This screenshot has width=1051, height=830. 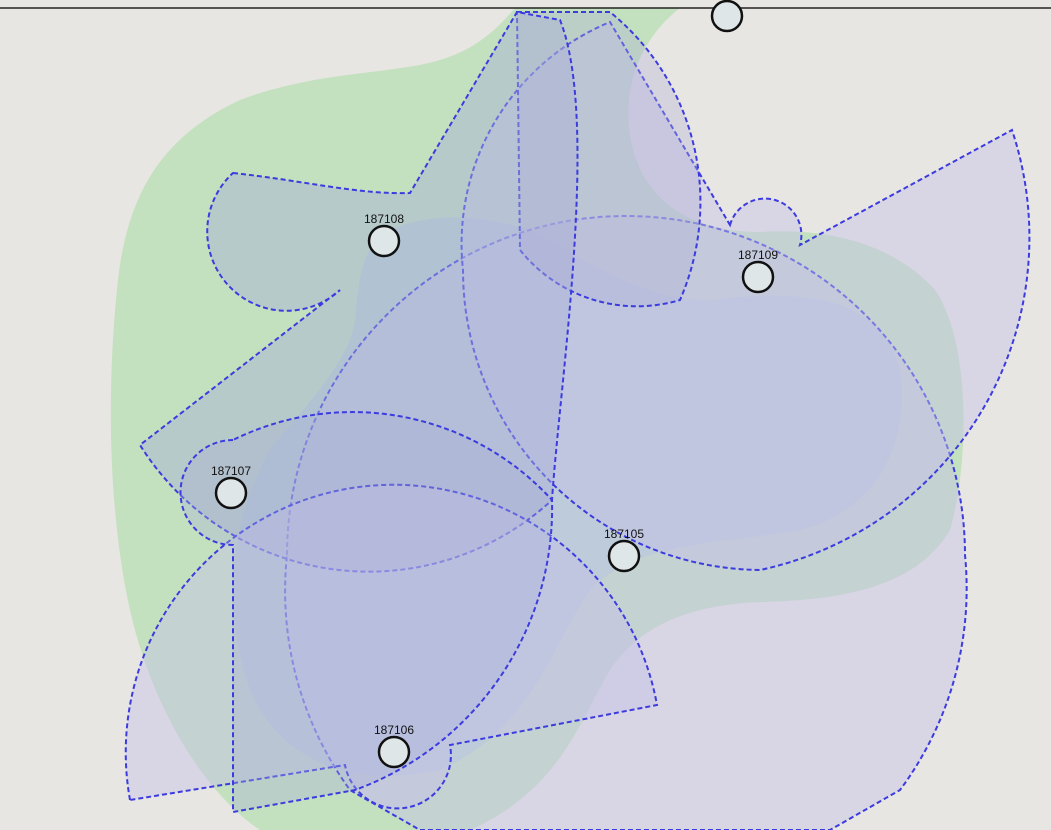 What do you see at coordinates (394, 730) in the screenshot?
I see `site-label: 187106` at bounding box center [394, 730].